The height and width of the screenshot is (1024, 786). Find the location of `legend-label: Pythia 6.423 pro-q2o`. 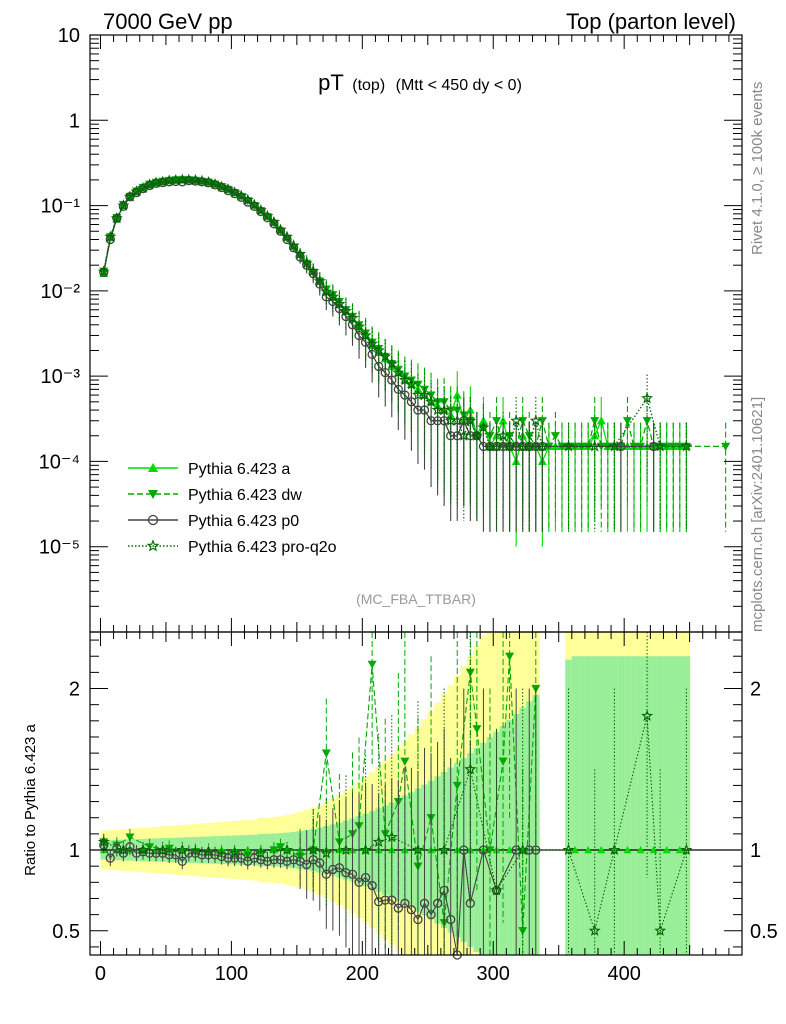

legend-label: Pythia 6.423 pro-q2o is located at coordinates (262, 547).